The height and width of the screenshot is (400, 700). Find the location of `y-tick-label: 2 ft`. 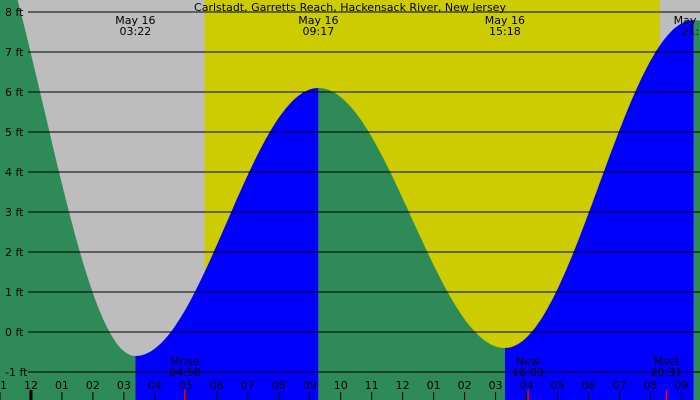

y-tick-label: 2 ft is located at coordinates (14, 252).